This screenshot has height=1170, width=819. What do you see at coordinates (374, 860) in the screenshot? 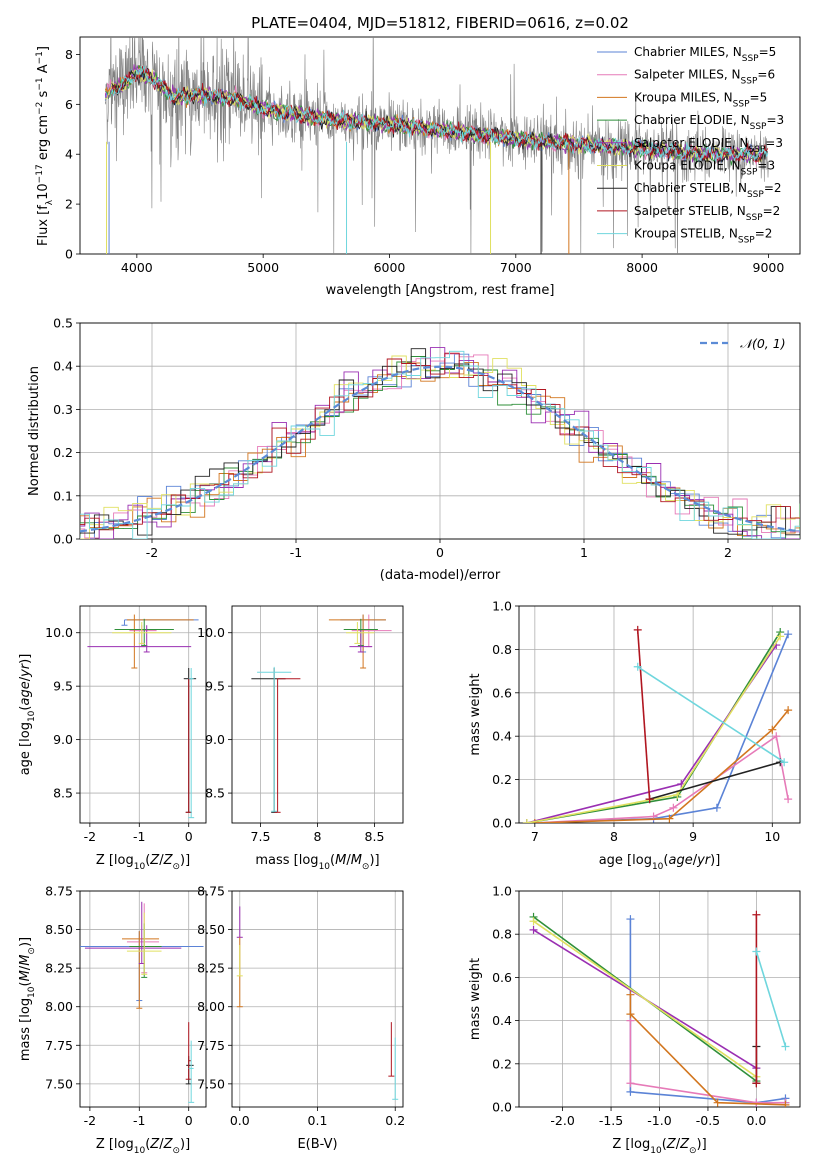
I see `age-vs-mass-xlabel-part: )]` at bounding box center [374, 860].